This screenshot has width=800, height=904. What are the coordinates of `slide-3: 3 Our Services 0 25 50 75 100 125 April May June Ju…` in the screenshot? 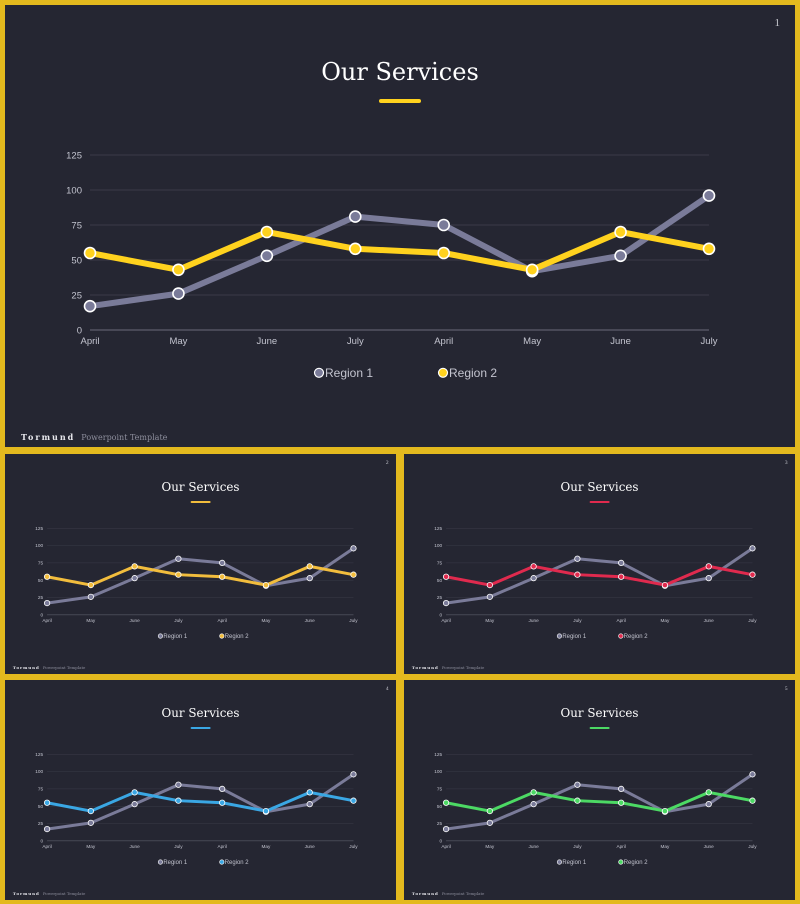 It's located at (599, 564).